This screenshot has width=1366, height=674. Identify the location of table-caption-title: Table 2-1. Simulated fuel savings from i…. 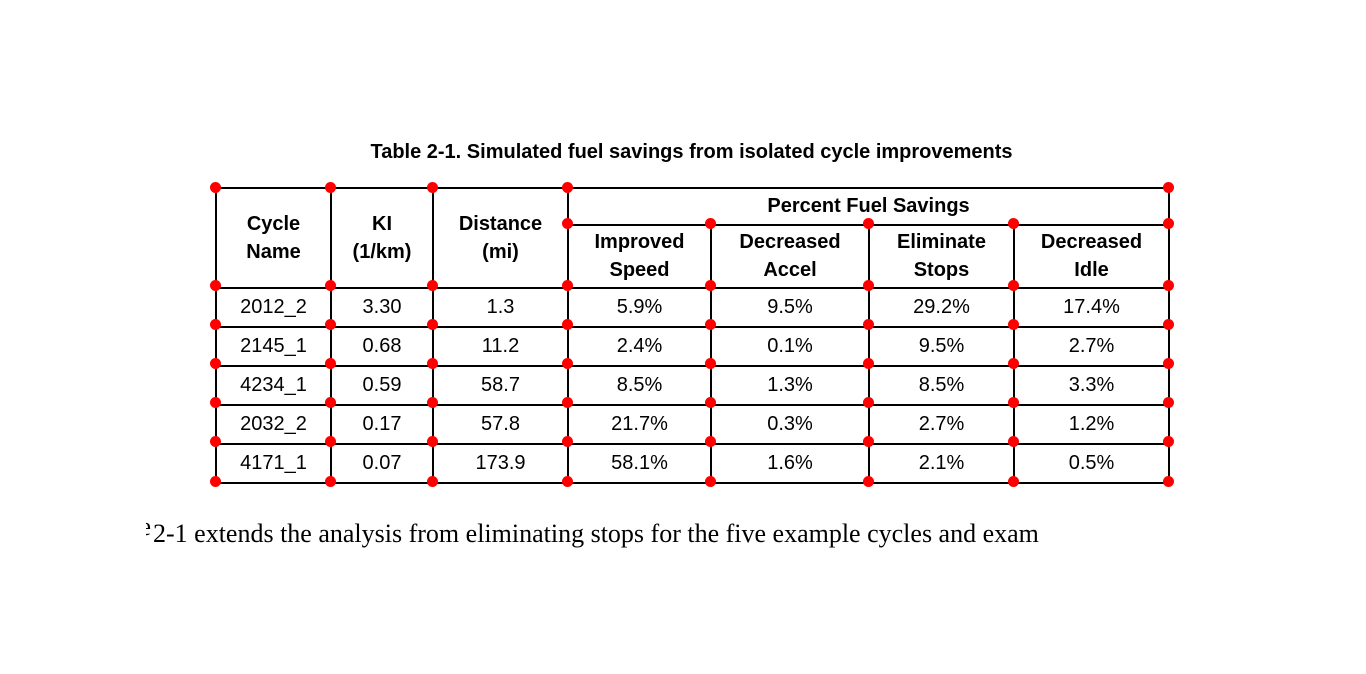
(691, 152).